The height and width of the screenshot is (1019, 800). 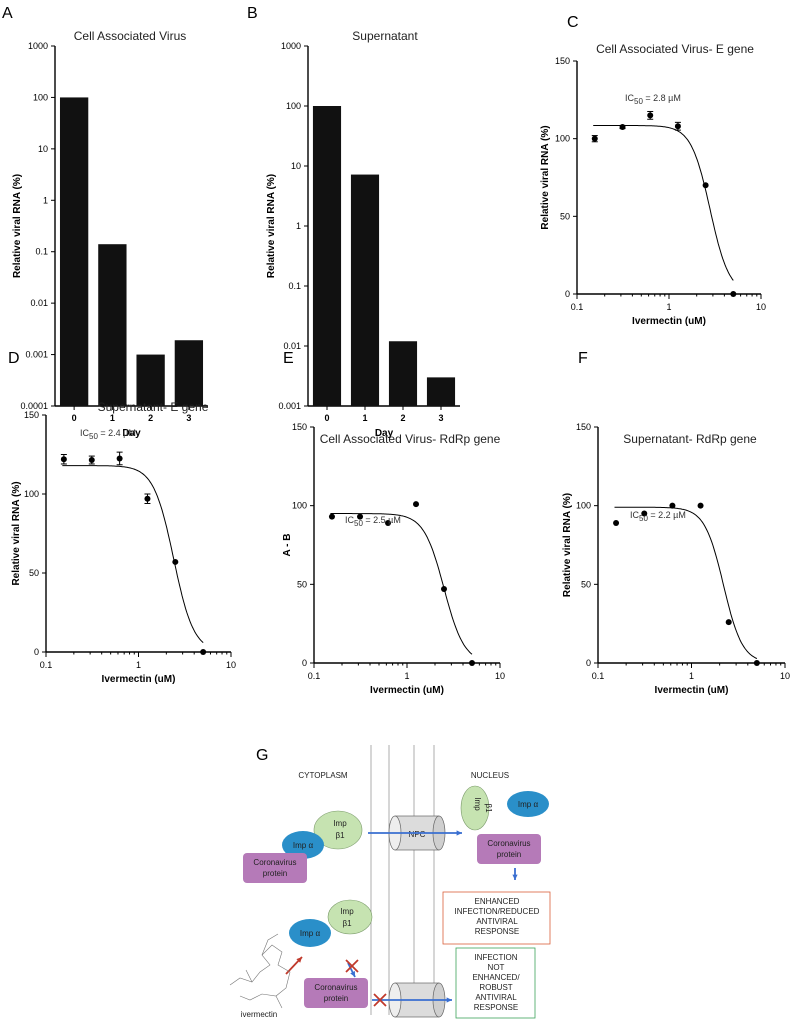 I want to click on effect-arrow-head, so click(x=515, y=877).